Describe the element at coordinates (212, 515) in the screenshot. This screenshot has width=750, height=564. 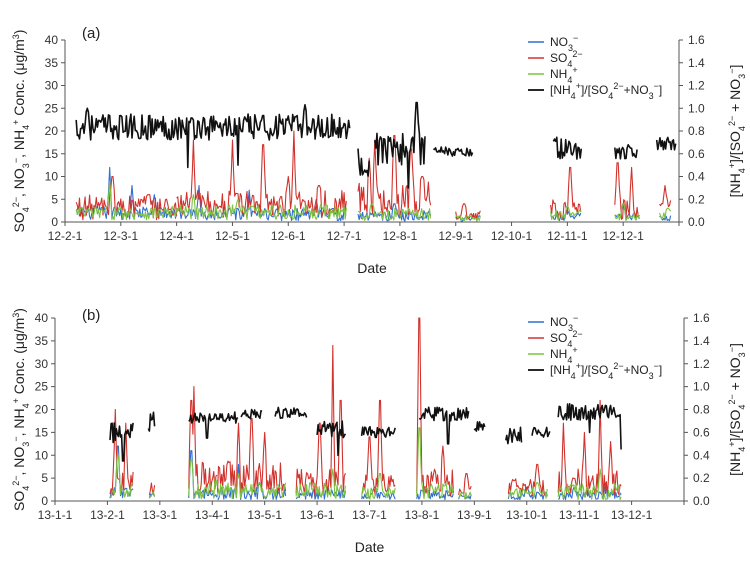
I see `x-tick-label: 13-4-1` at that location.